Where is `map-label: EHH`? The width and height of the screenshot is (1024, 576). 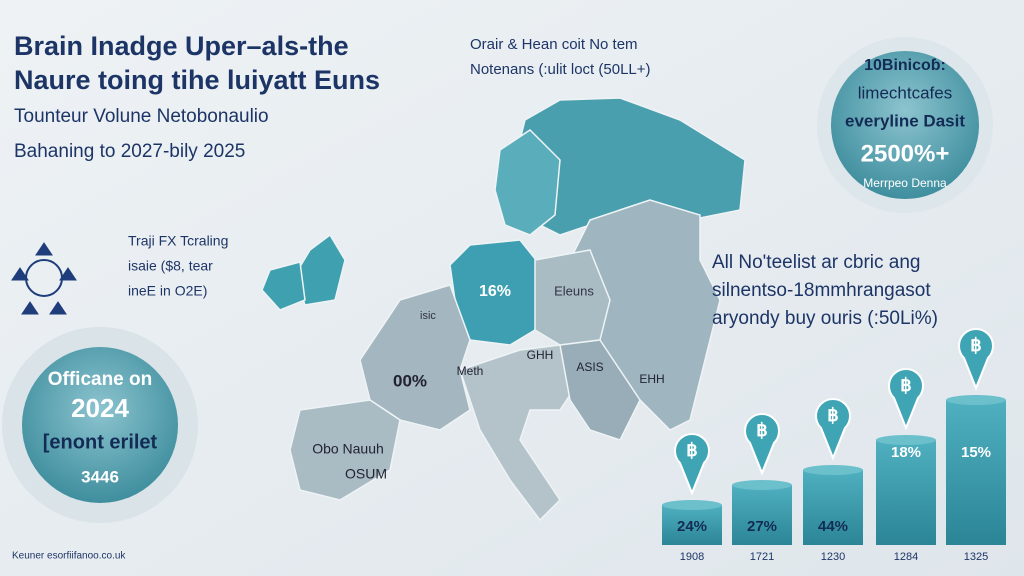
map-label: EHH is located at coordinates (651, 379).